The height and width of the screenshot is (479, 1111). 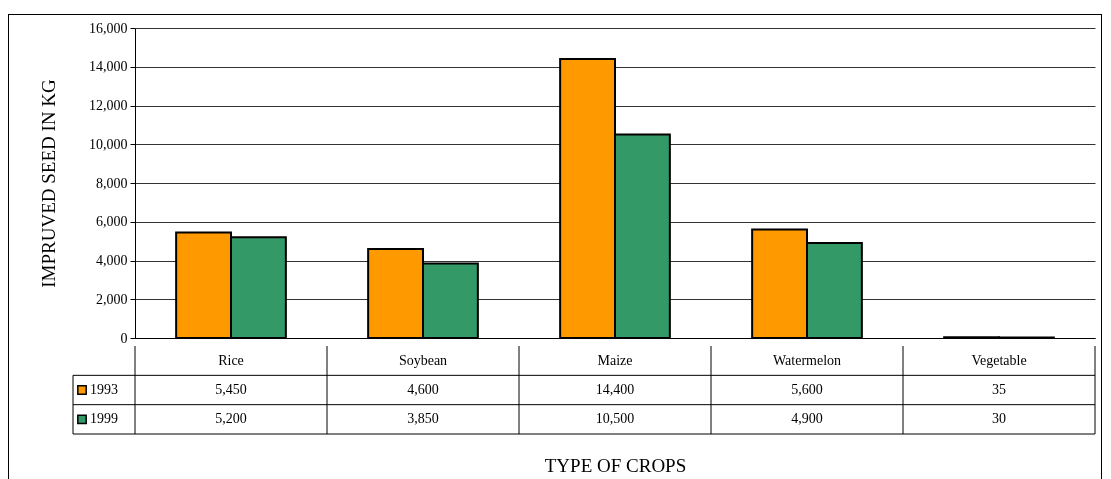 What do you see at coordinates (999, 360) in the screenshot?
I see `x-tick-label: Vegetable` at bounding box center [999, 360].